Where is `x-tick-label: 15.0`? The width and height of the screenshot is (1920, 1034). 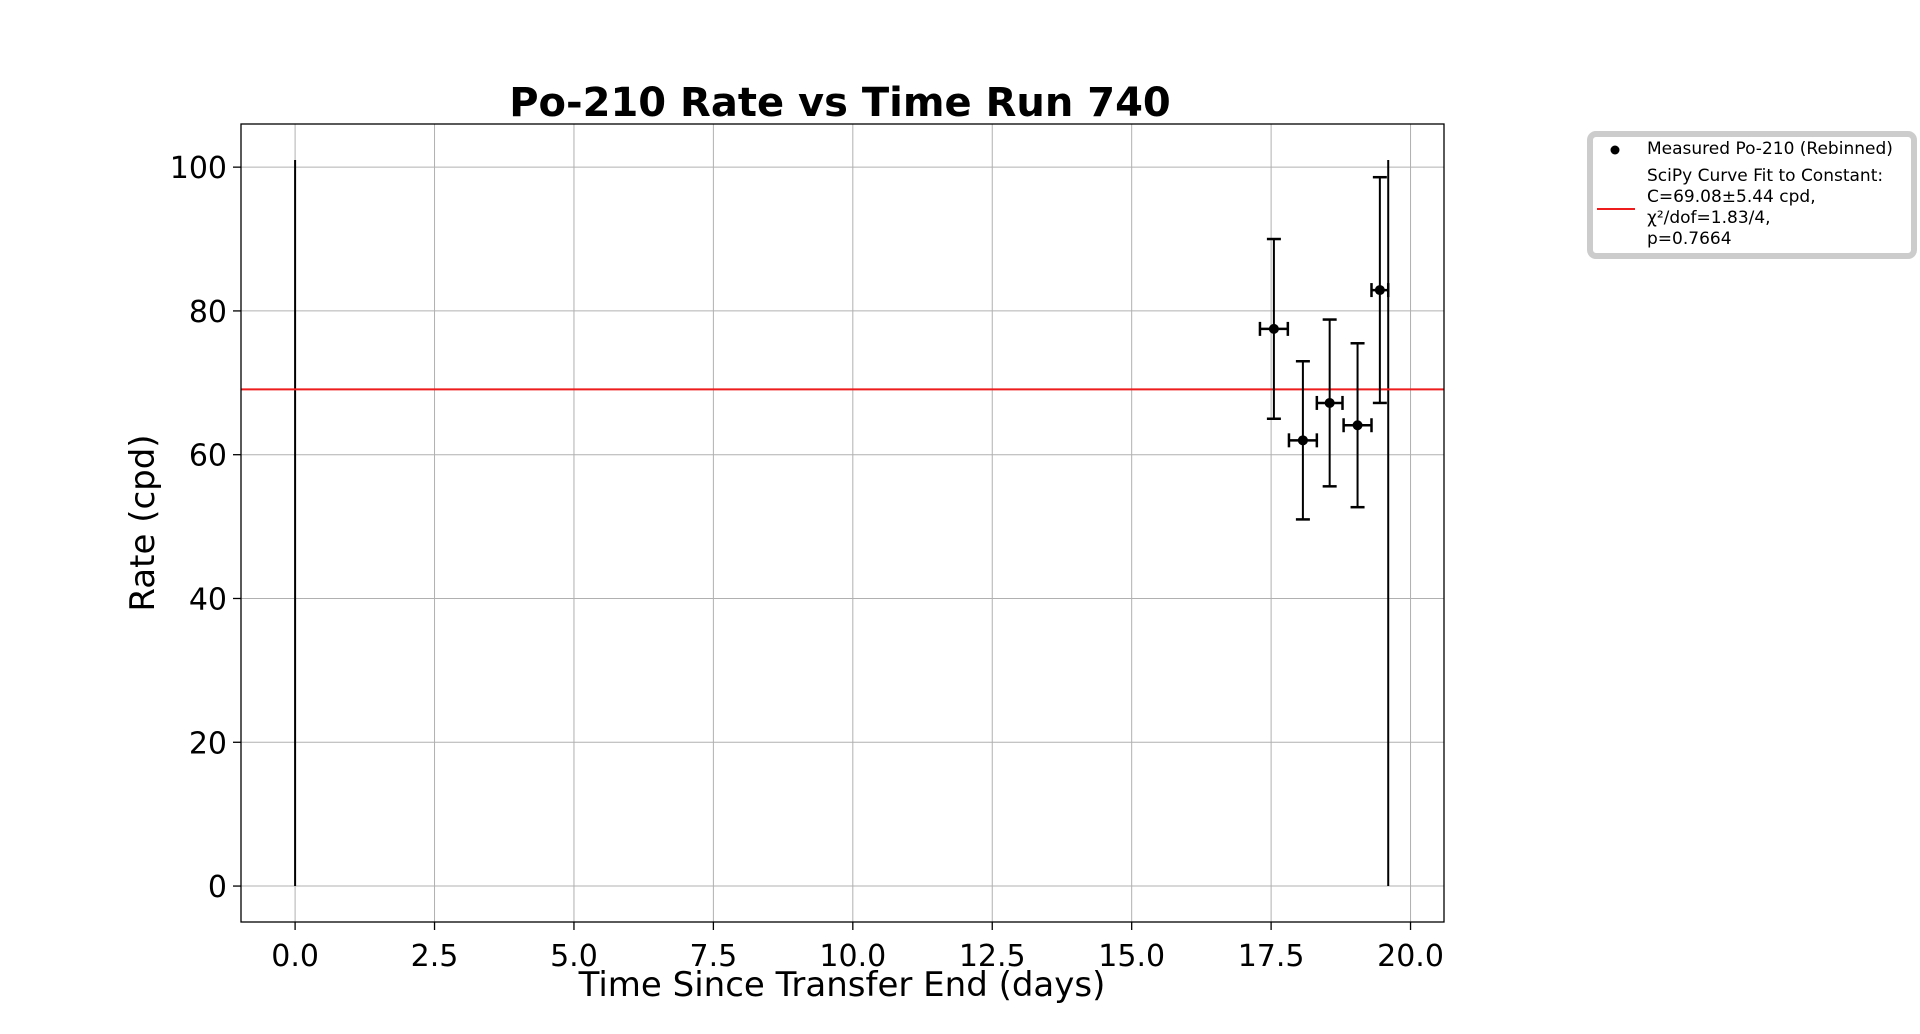 x-tick-label: 15.0 is located at coordinates (1131, 956).